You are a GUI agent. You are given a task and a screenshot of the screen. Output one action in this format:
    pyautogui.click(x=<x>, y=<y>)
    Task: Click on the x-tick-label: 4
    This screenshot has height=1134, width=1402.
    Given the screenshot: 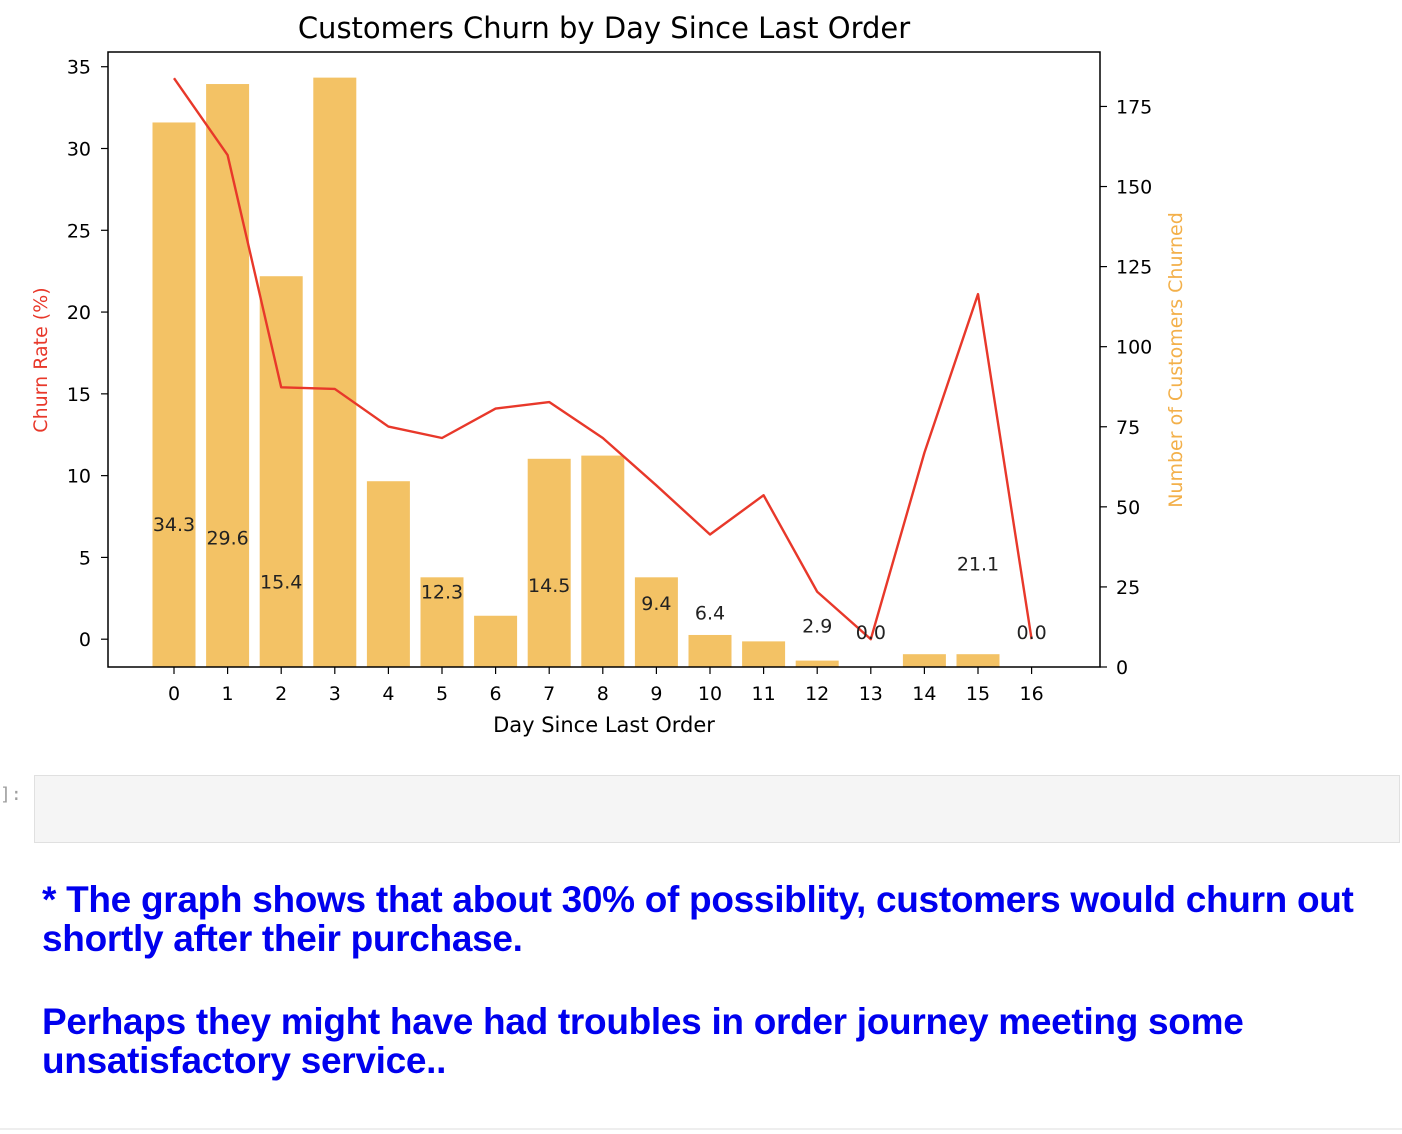 What is the action you would take?
    pyautogui.click(x=388, y=694)
    